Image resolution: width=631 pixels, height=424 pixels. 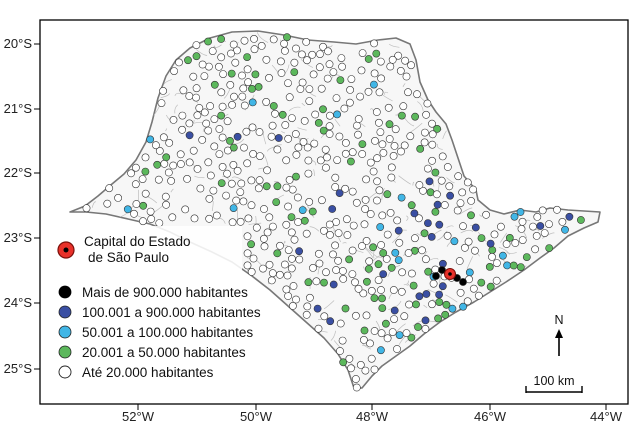 What do you see at coordinates (18, 43) in the screenshot?
I see `y-tick-label: 20°S` at bounding box center [18, 43].